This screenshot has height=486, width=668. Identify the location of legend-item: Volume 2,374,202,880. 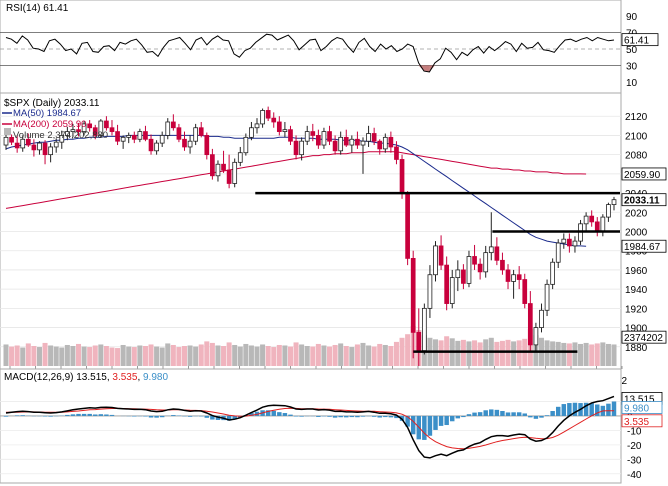
(56, 134).